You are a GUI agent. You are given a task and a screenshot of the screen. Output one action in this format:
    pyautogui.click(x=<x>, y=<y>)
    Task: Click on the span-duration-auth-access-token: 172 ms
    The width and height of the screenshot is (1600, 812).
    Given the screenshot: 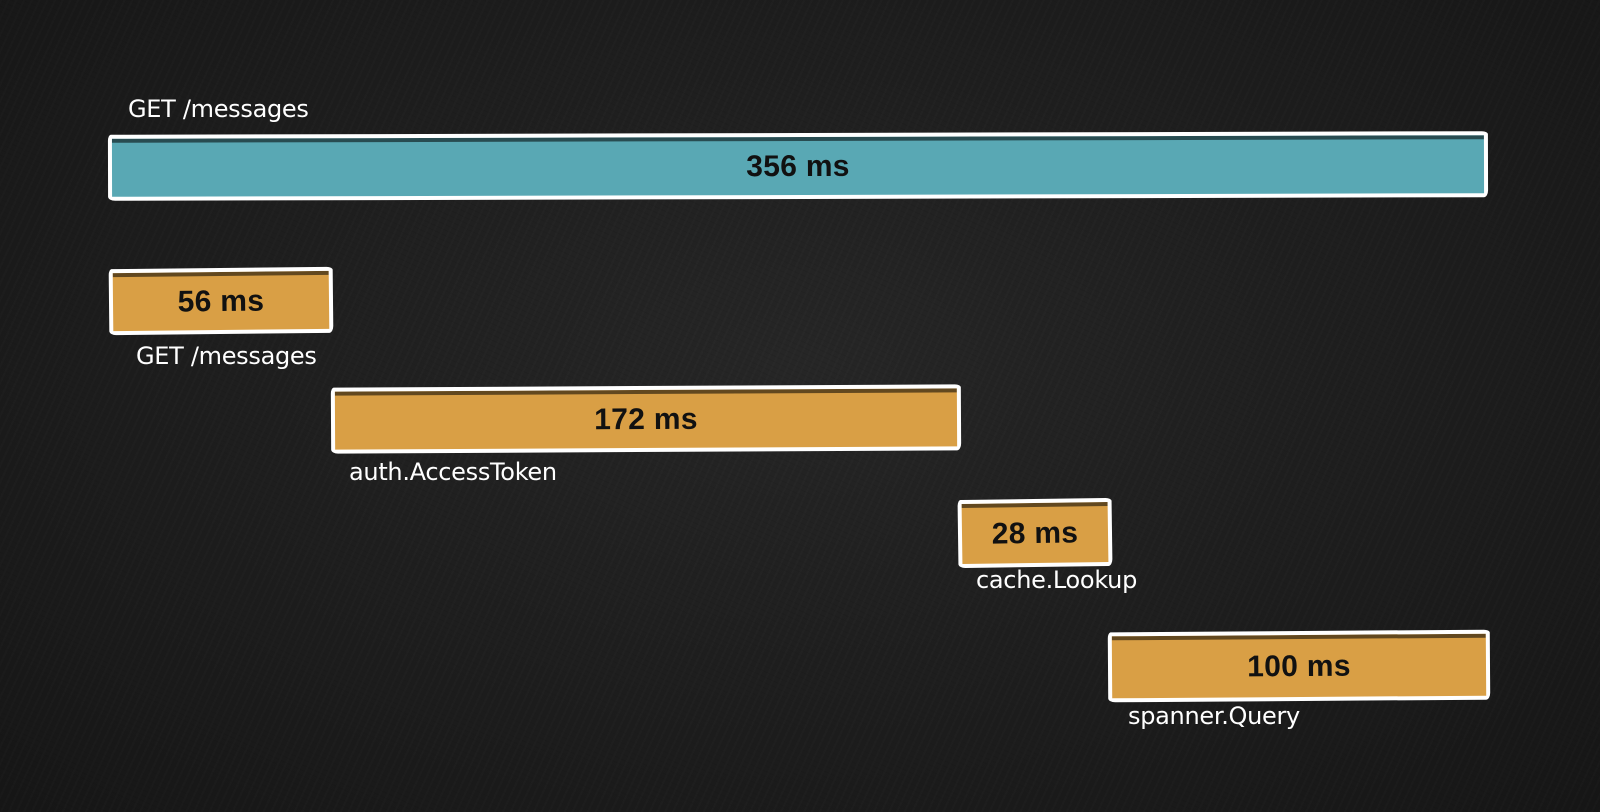 What is the action you would take?
    pyautogui.click(x=646, y=419)
    